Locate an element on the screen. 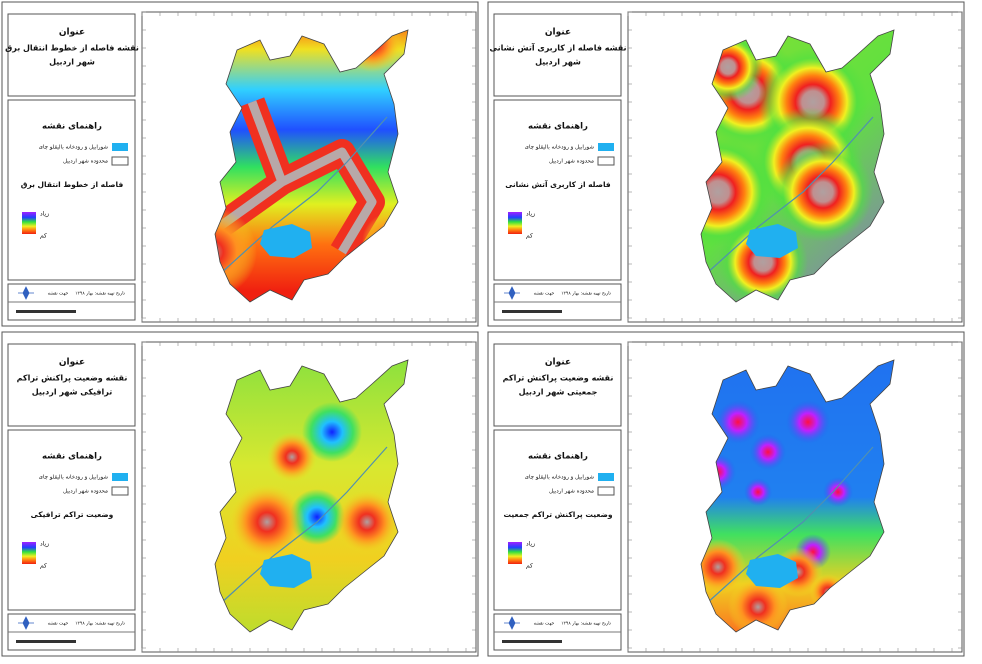  heat-surface is located at coordinates (311, 496).